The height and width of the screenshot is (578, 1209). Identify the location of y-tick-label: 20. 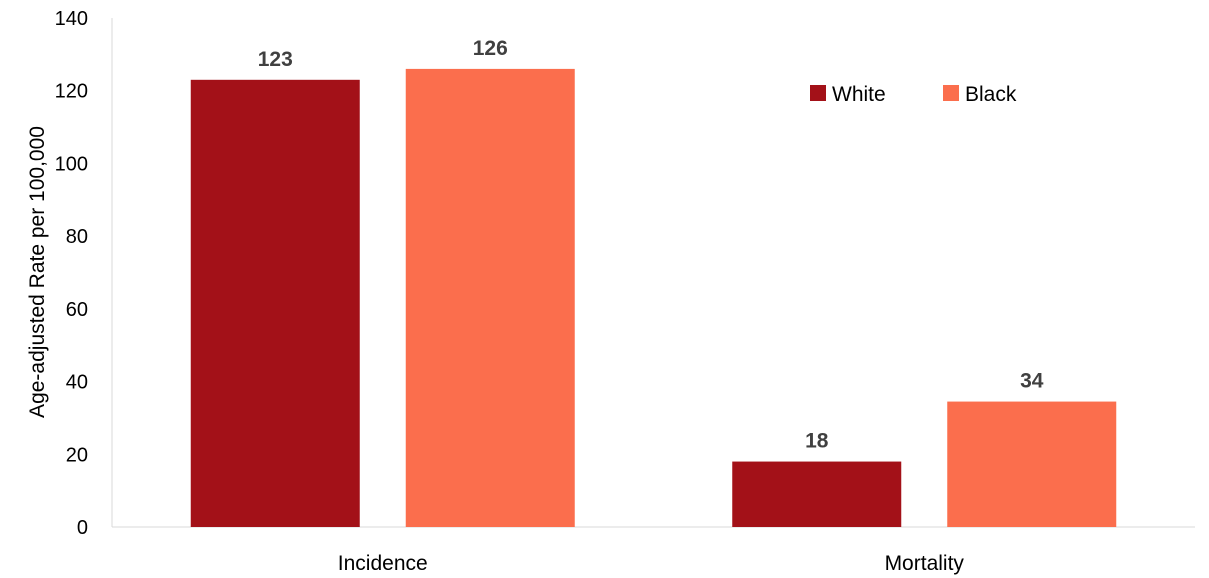
(77, 455).